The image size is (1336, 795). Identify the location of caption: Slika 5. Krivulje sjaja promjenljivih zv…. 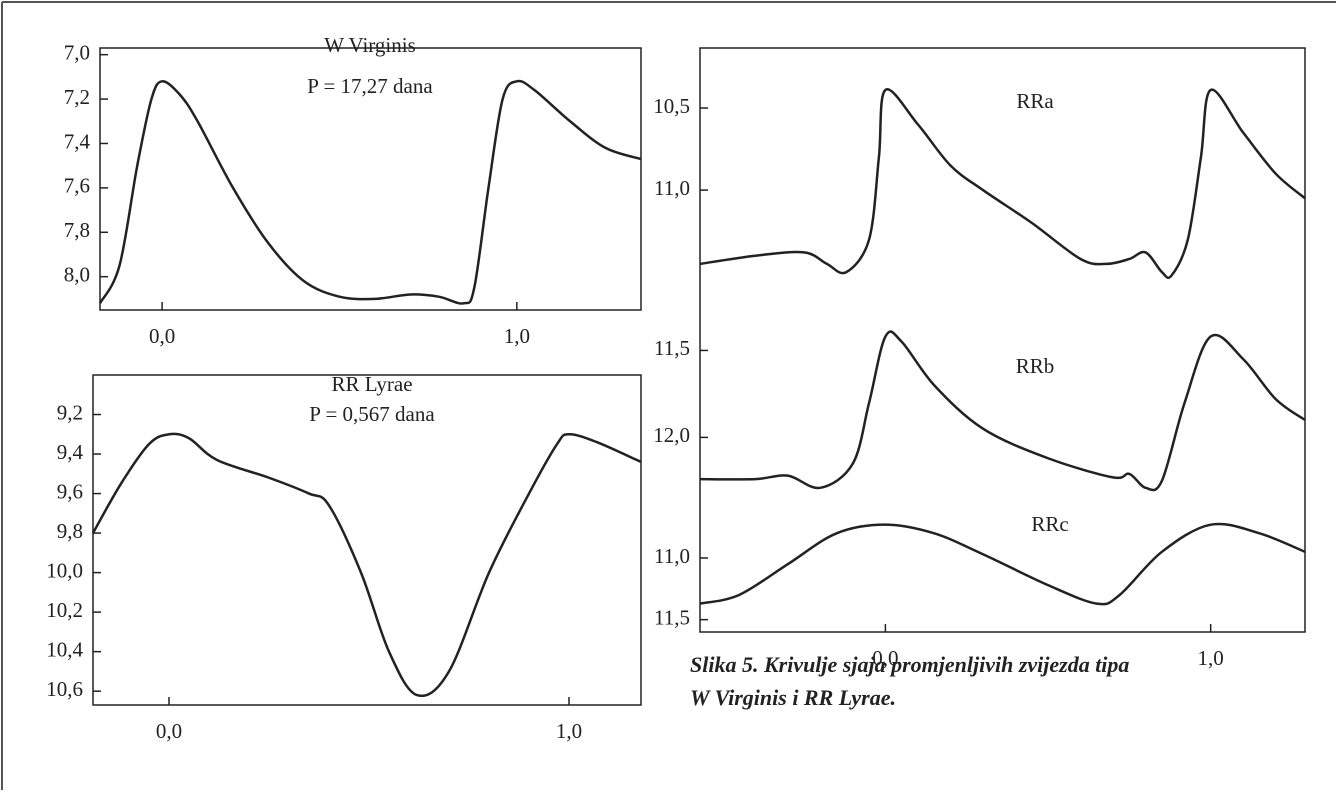
(909, 664).